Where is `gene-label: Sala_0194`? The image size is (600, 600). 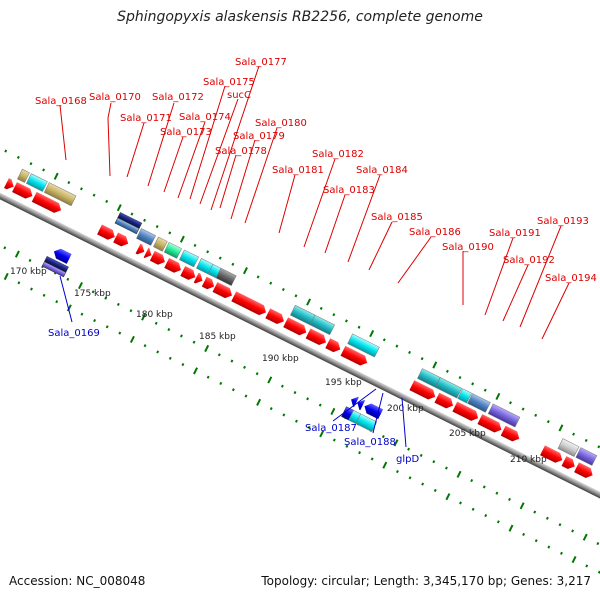 gene-label: Sala_0194 is located at coordinates (571, 278).